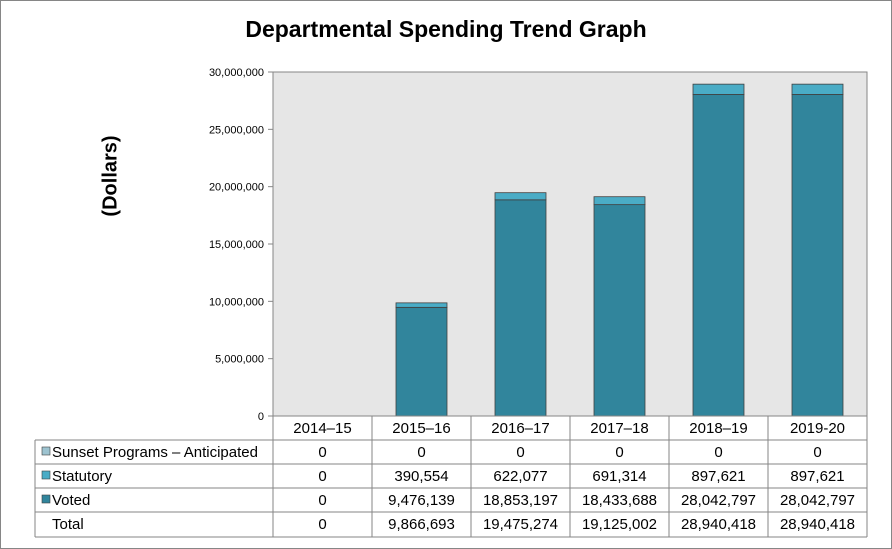 The height and width of the screenshot is (549, 892). Describe the element at coordinates (619, 500) in the screenshot. I see `data-label-voted-3: 18,433,688` at that location.